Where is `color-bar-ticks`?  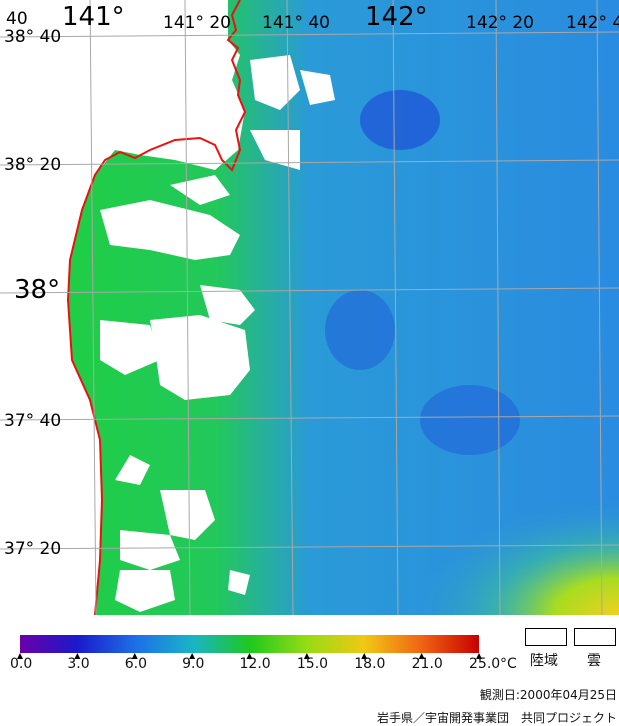 color-bar-ticks is located at coordinates (249, 656).